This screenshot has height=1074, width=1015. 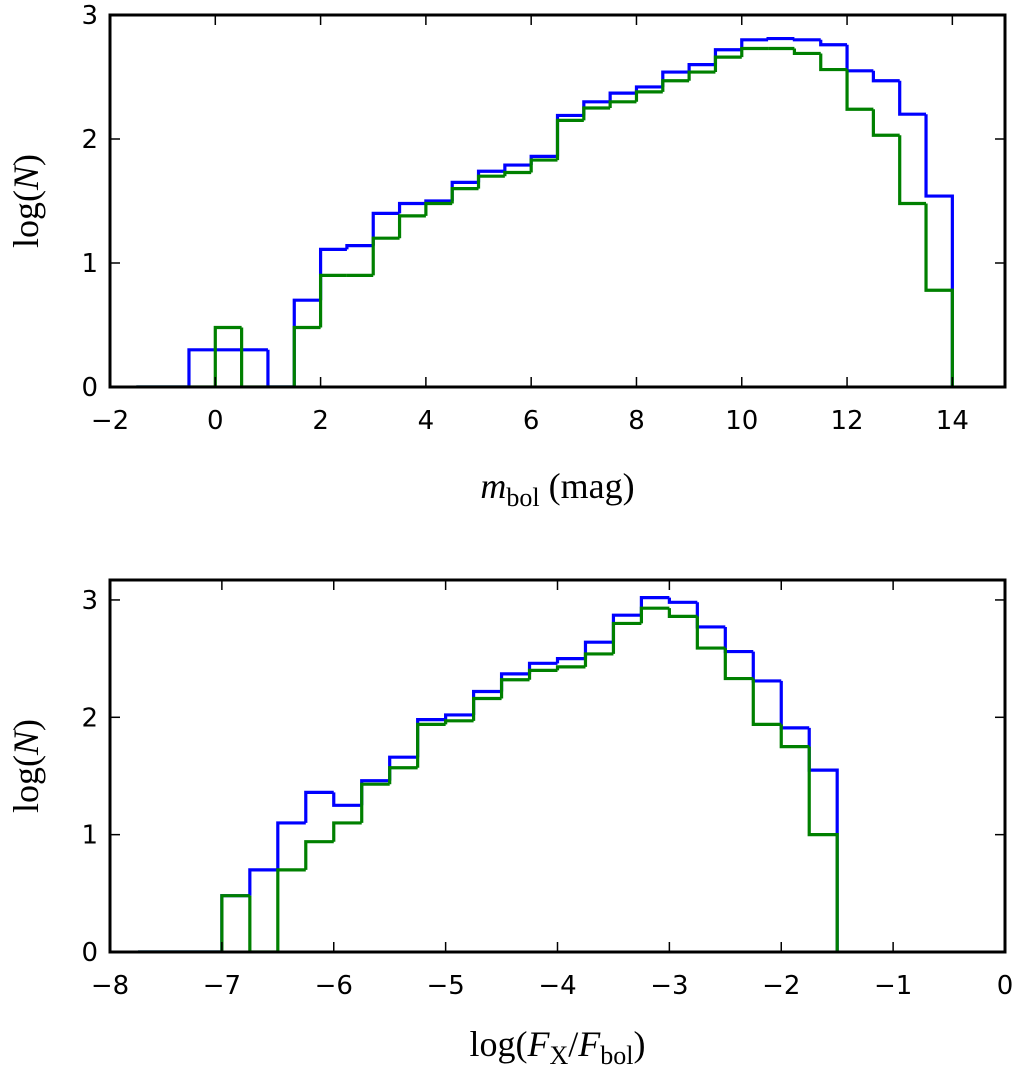 What do you see at coordinates (893, 986) in the screenshot?
I see `x-tick-label: −1` at bounding box center [893, 986].